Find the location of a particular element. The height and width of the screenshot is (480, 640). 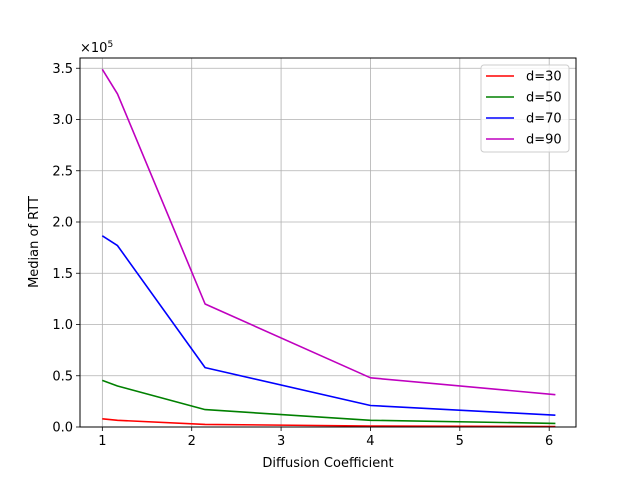

x-tick-label: 1 is located at coordinates (102, 441).